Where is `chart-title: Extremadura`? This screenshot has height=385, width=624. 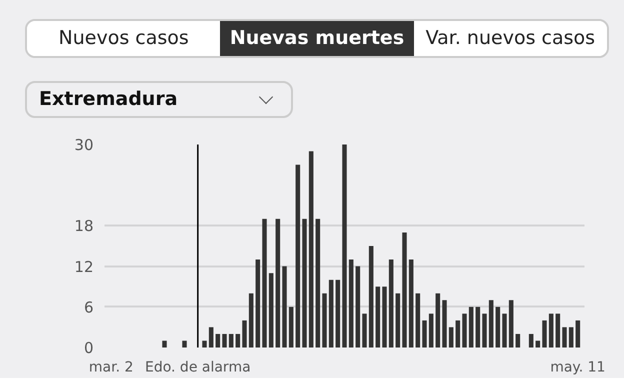 chart-title: Extremadura is located at coordinates (108, 99).